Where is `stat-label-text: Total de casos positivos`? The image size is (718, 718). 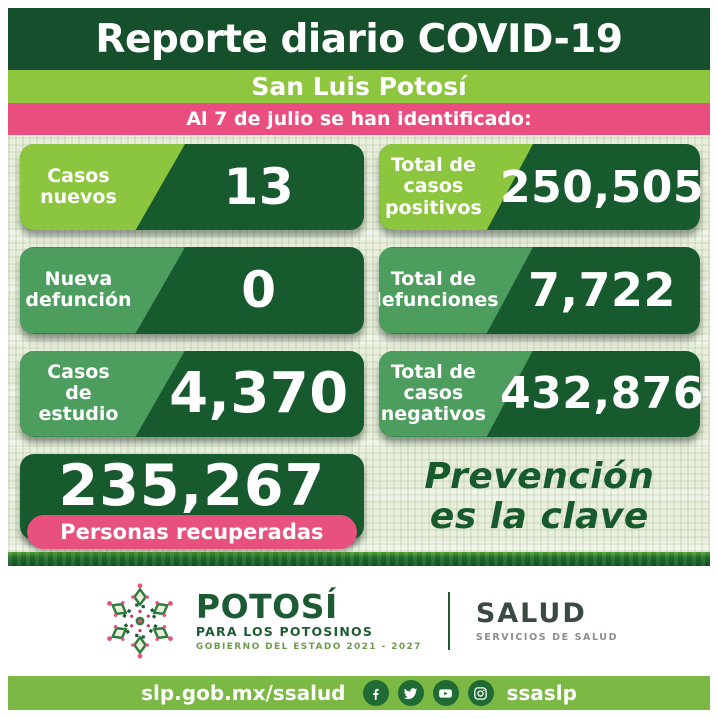 stat-label-text: Total de casos positivos is located at coordinates (433, 186).